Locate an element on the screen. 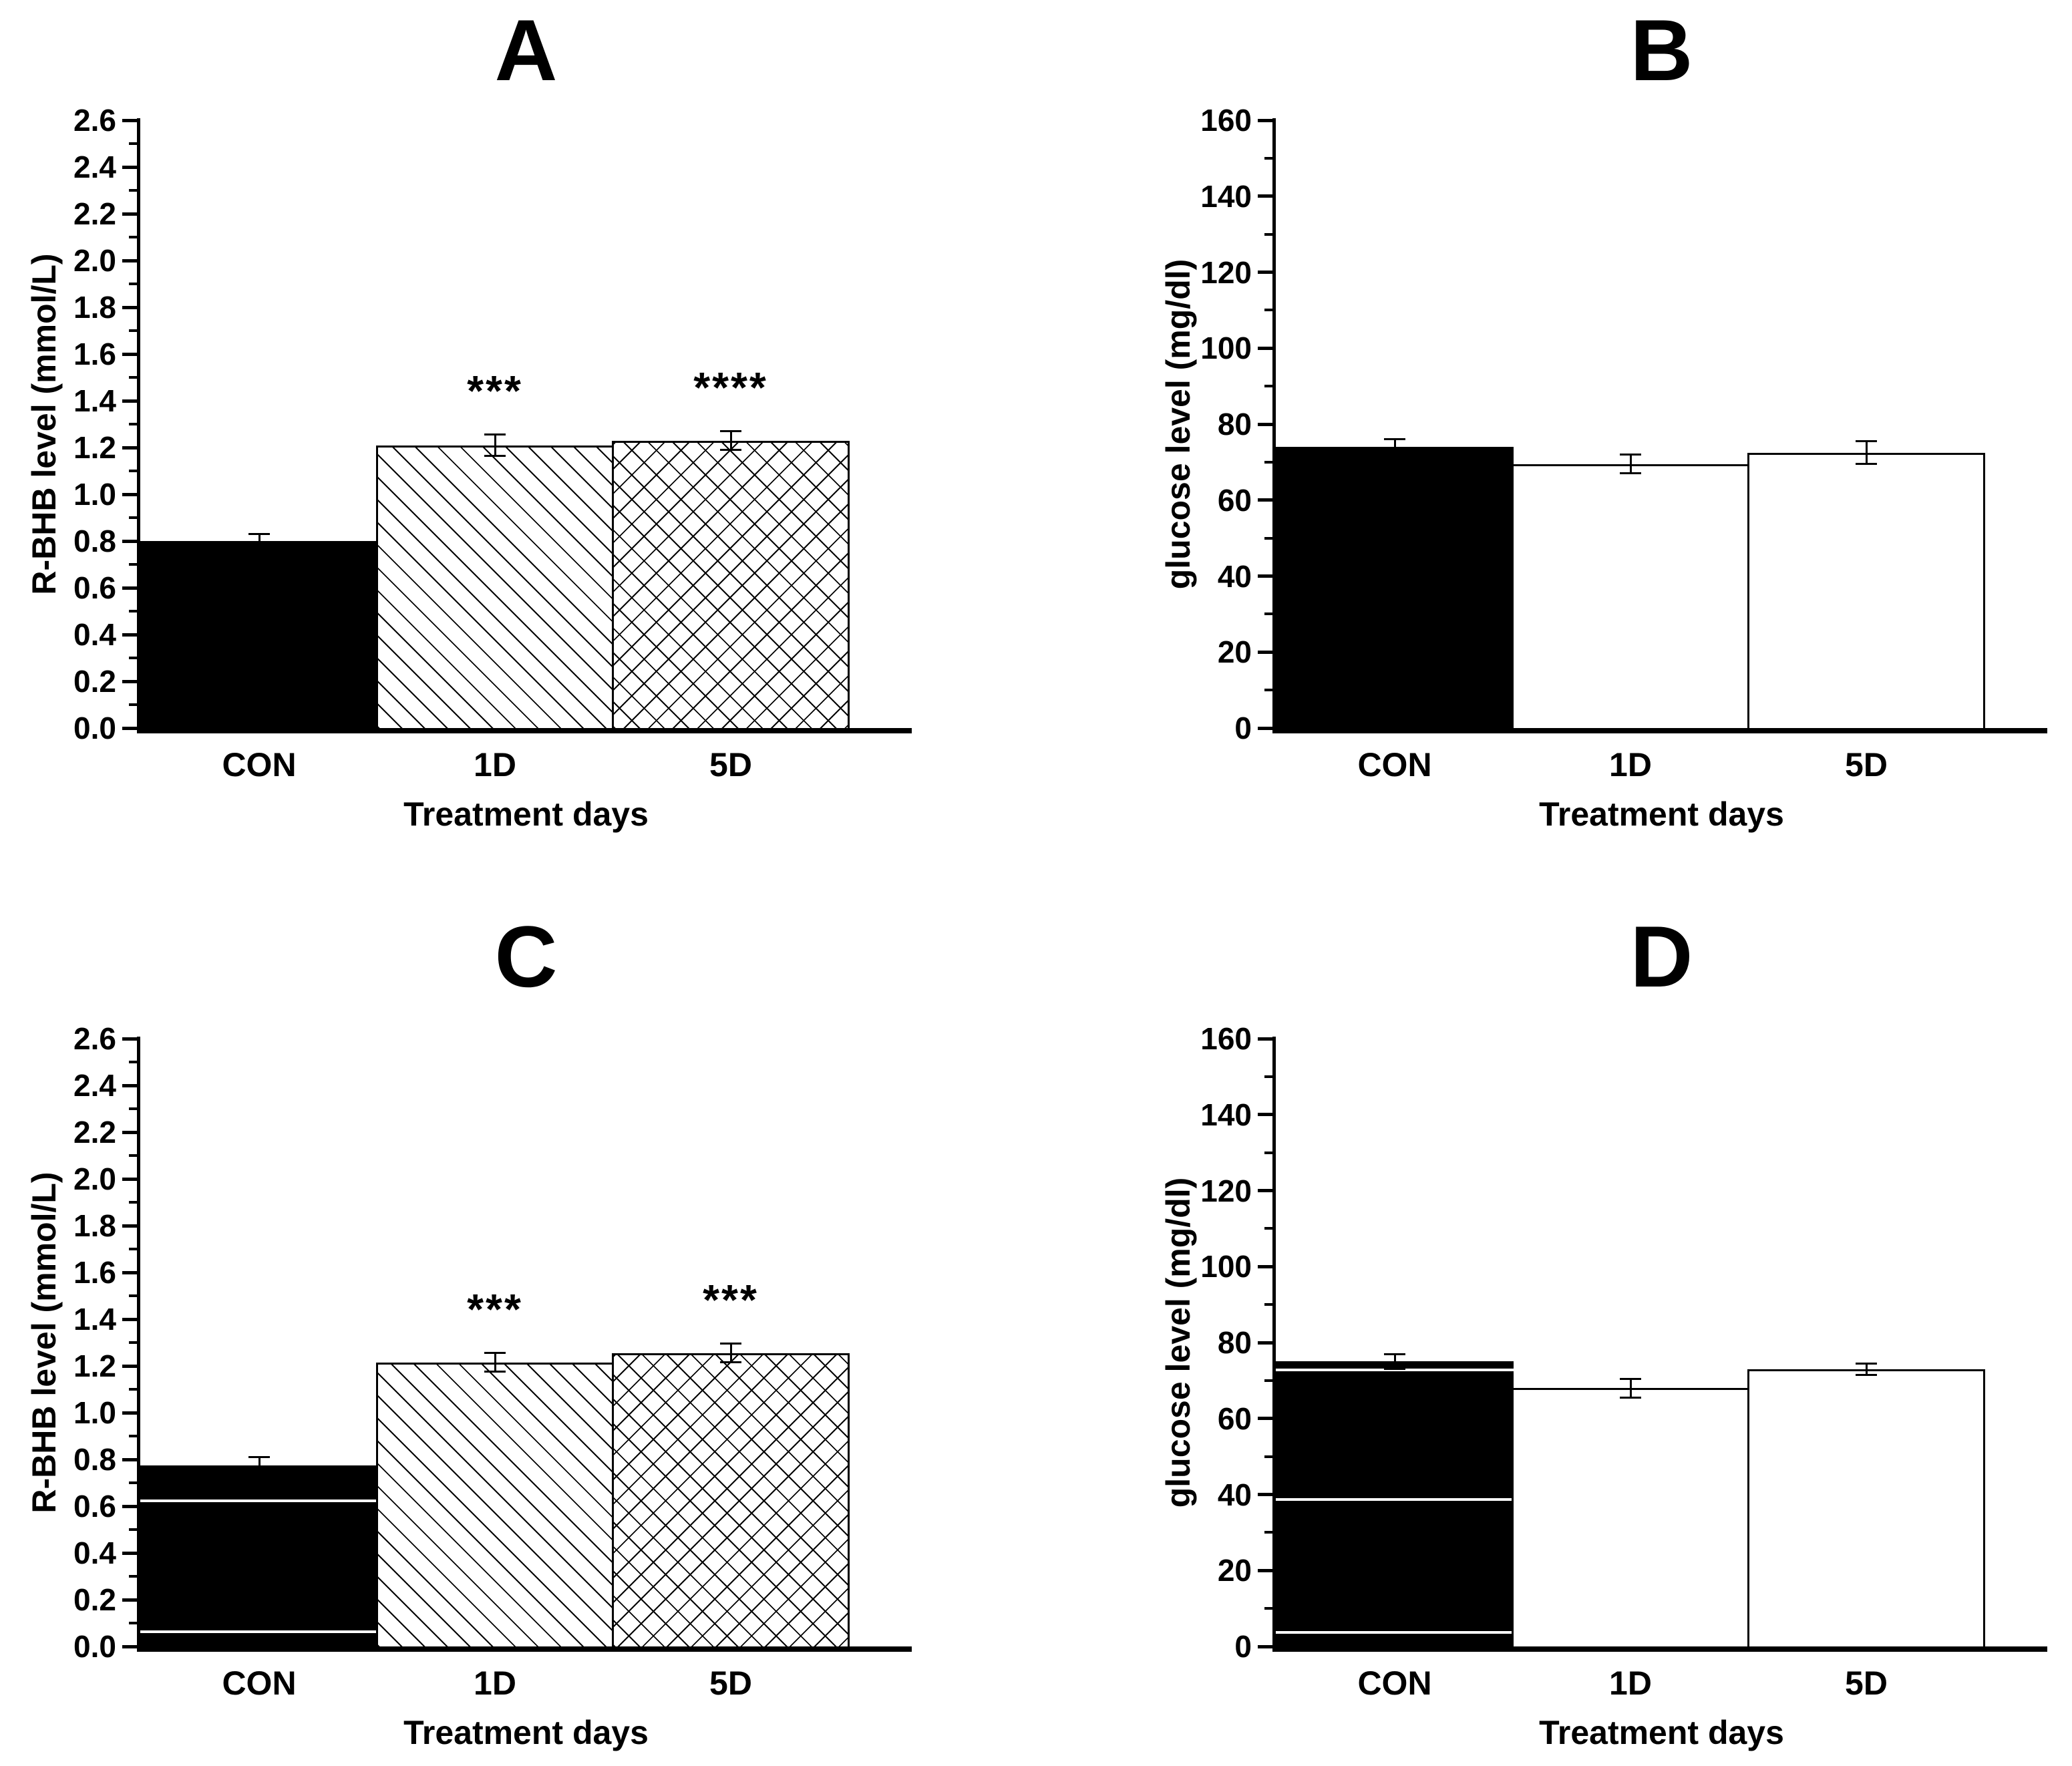  y-tick-label: 1.6 is located at coordinates (94, 354).